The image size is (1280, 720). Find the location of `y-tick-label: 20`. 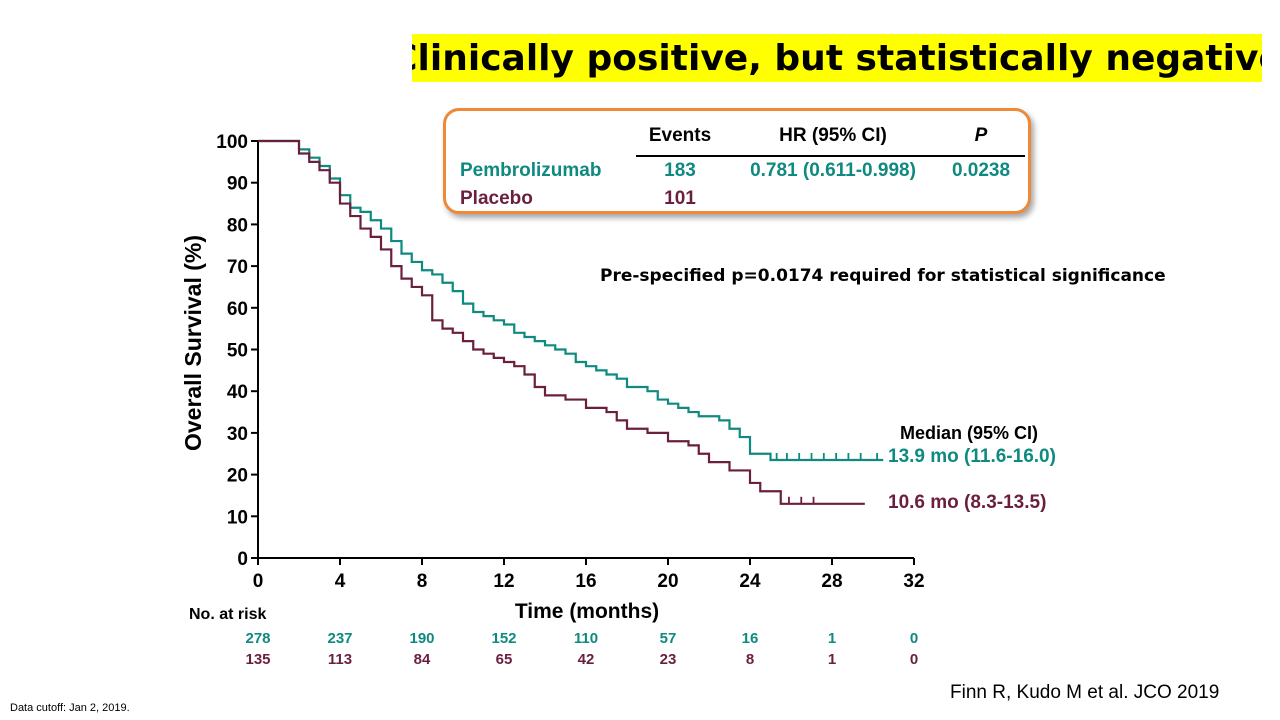

y-tick-label: 20 is located at coordinates (237, 476).